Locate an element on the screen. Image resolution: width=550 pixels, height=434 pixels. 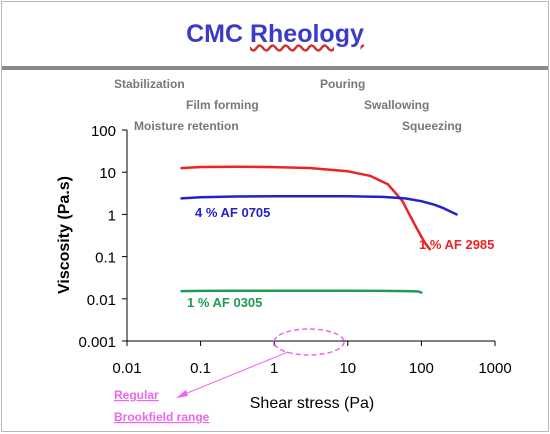
process-label-stabilization: Stabilization is located at coordinates (149, 84).